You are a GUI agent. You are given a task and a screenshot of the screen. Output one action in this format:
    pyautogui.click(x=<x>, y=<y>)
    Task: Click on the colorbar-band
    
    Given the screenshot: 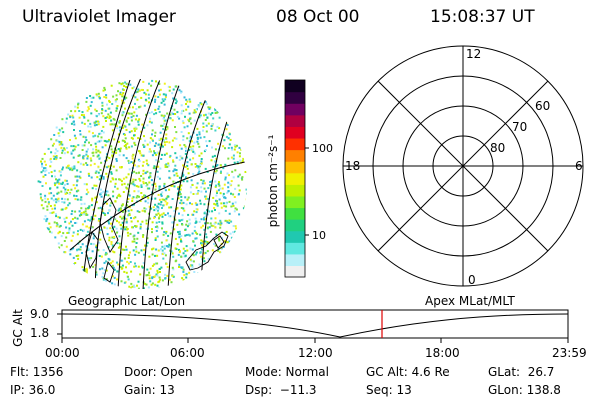 What is the action you would take?
    pyautogui.click(x=295, y=190)
    